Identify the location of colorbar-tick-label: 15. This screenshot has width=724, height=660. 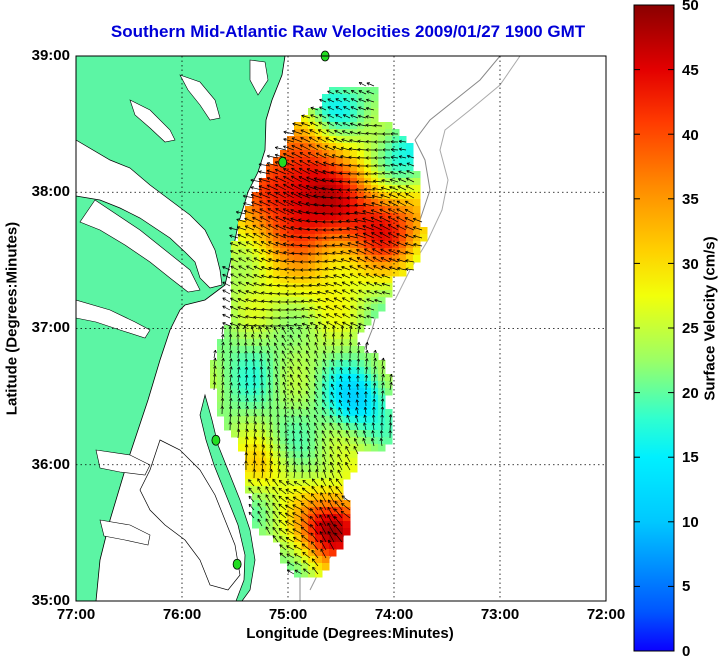
(690, 457).